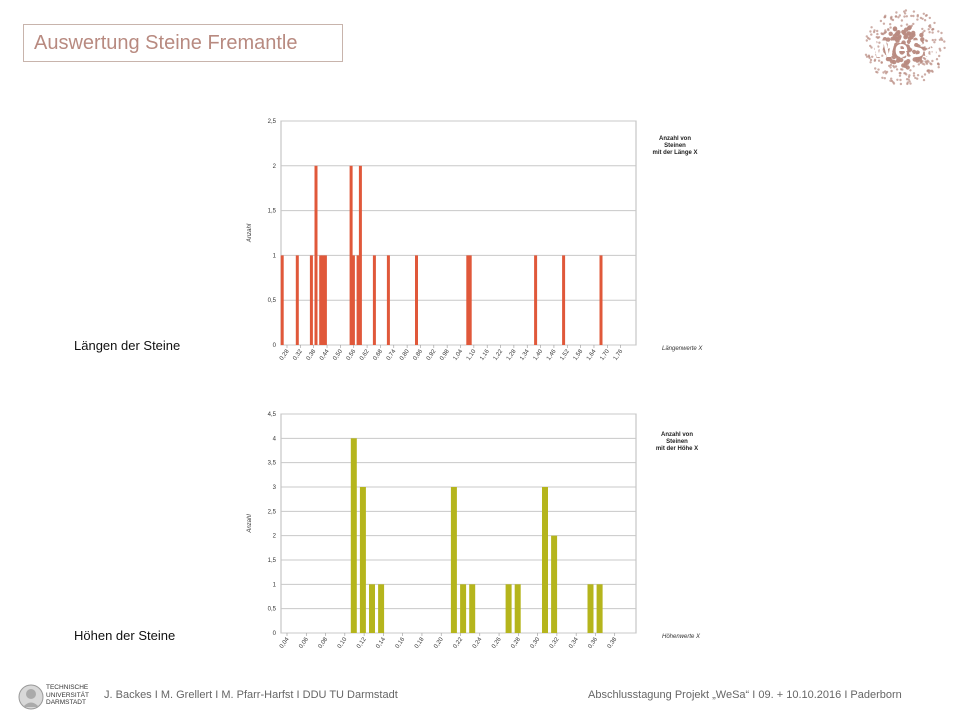  I want to click on heights-label: Höhen der Steine, so click(125, 635).